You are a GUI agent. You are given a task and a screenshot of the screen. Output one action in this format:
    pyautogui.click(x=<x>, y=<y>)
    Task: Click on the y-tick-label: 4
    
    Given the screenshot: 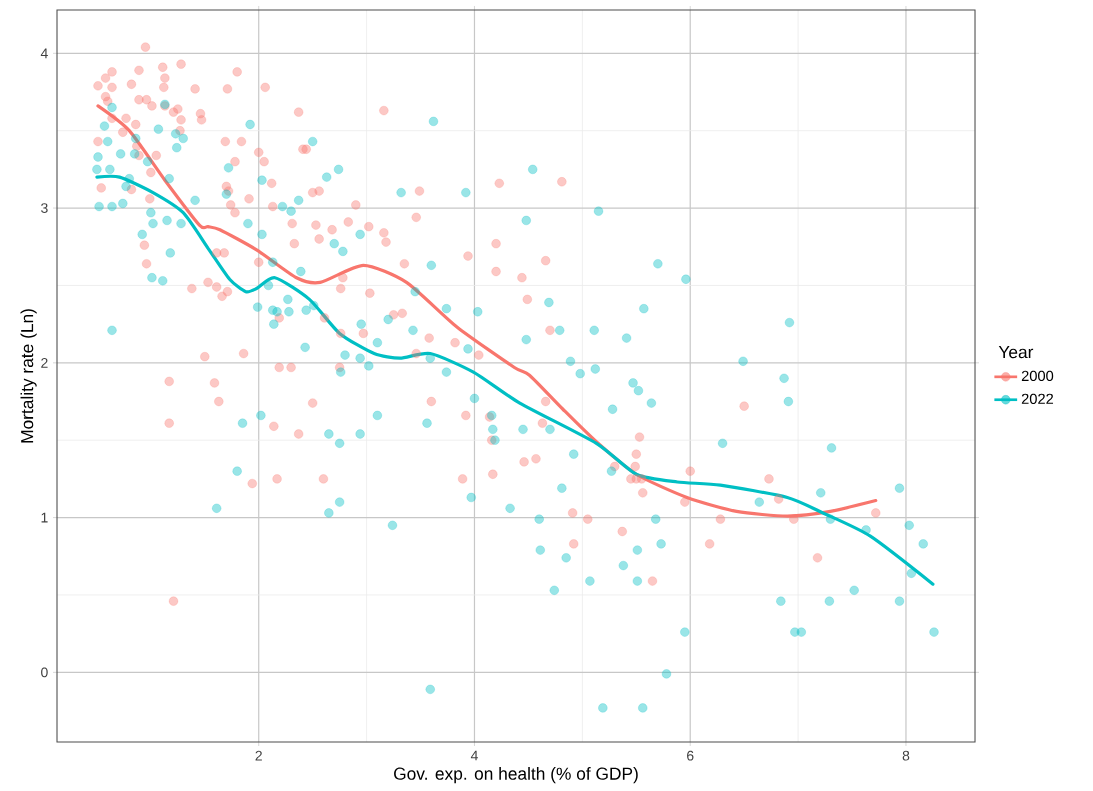 What is the action you would take?
    pyautogui.click(x=44, y=53)
    